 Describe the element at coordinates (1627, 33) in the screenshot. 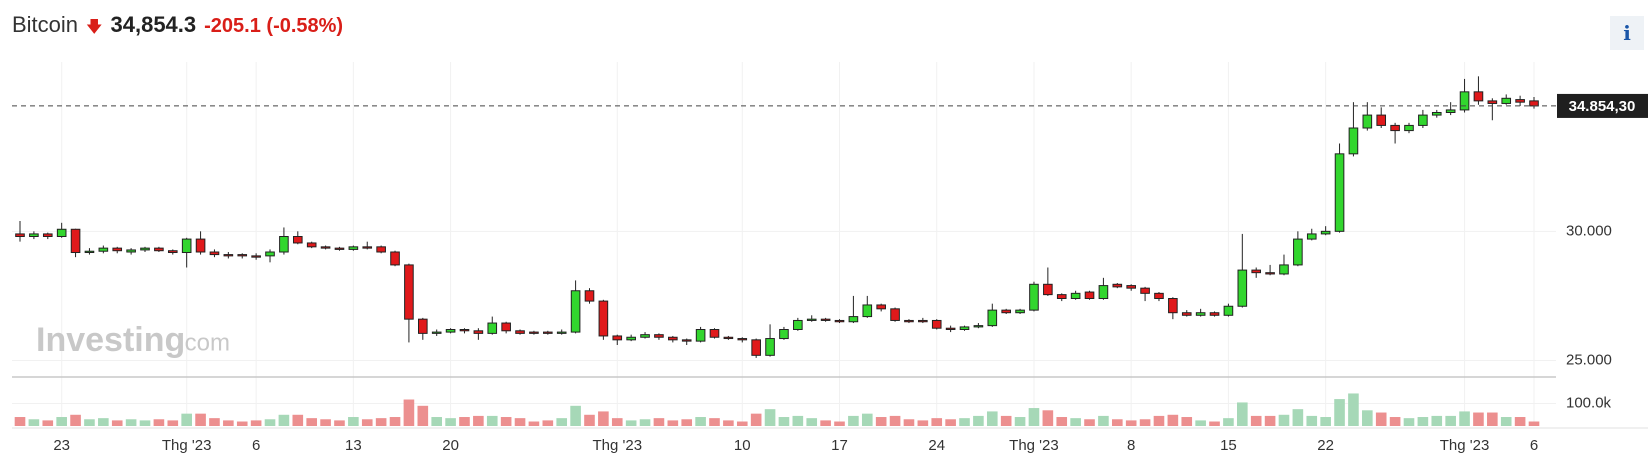

I see `info-button: i` at that location.